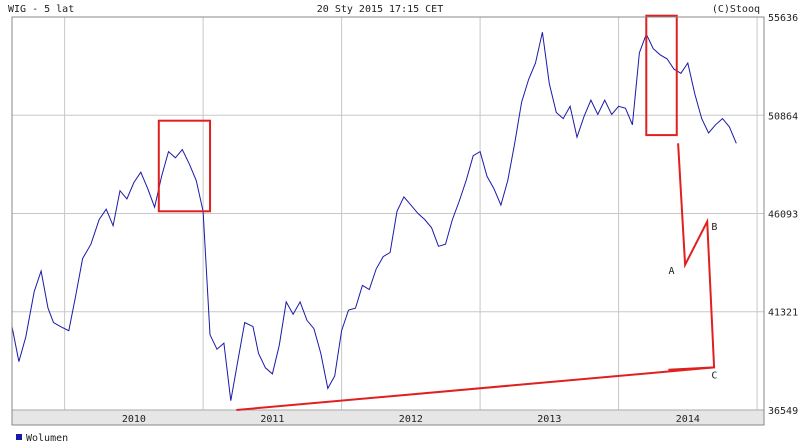 This screenshot has height=442, width=808. I want to click on x-tick-label-2010: 2010, so click(134, 419).